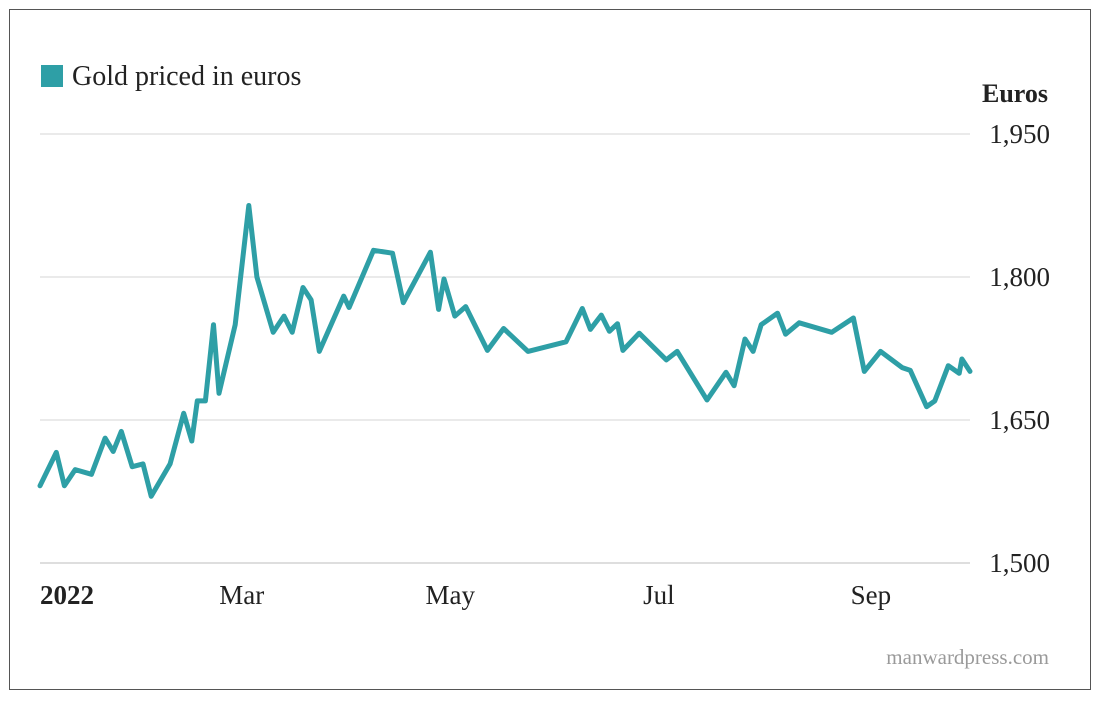  What do you see at coordinates (967, 657) in the screenshot?
I see `source-credit: manwardpress.com` at bounding box center [967, 657].